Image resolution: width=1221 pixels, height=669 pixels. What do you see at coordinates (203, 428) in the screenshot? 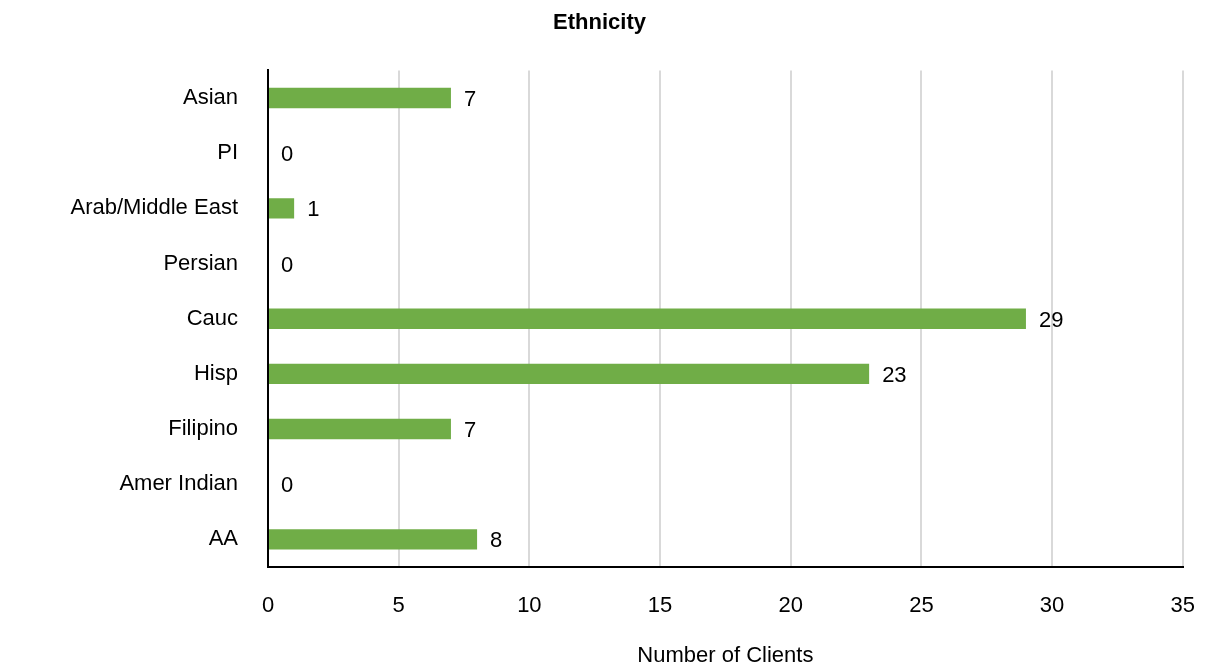
I see `y-tick-label: Filipino` at bounding box center [203, 428].